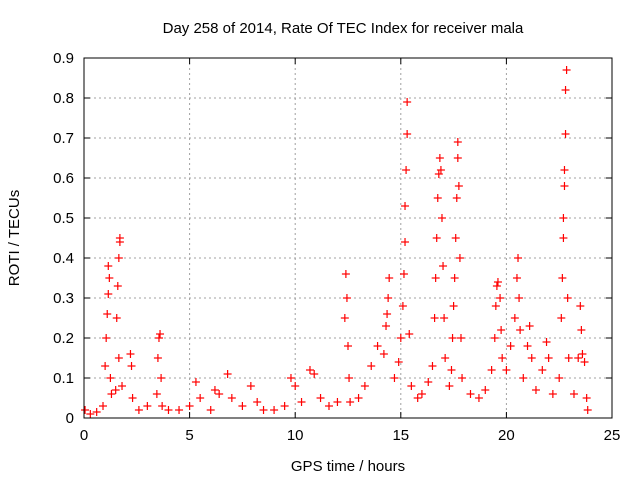  I want to click on x-axis-title: GPS time / hours, so click(348, 466).